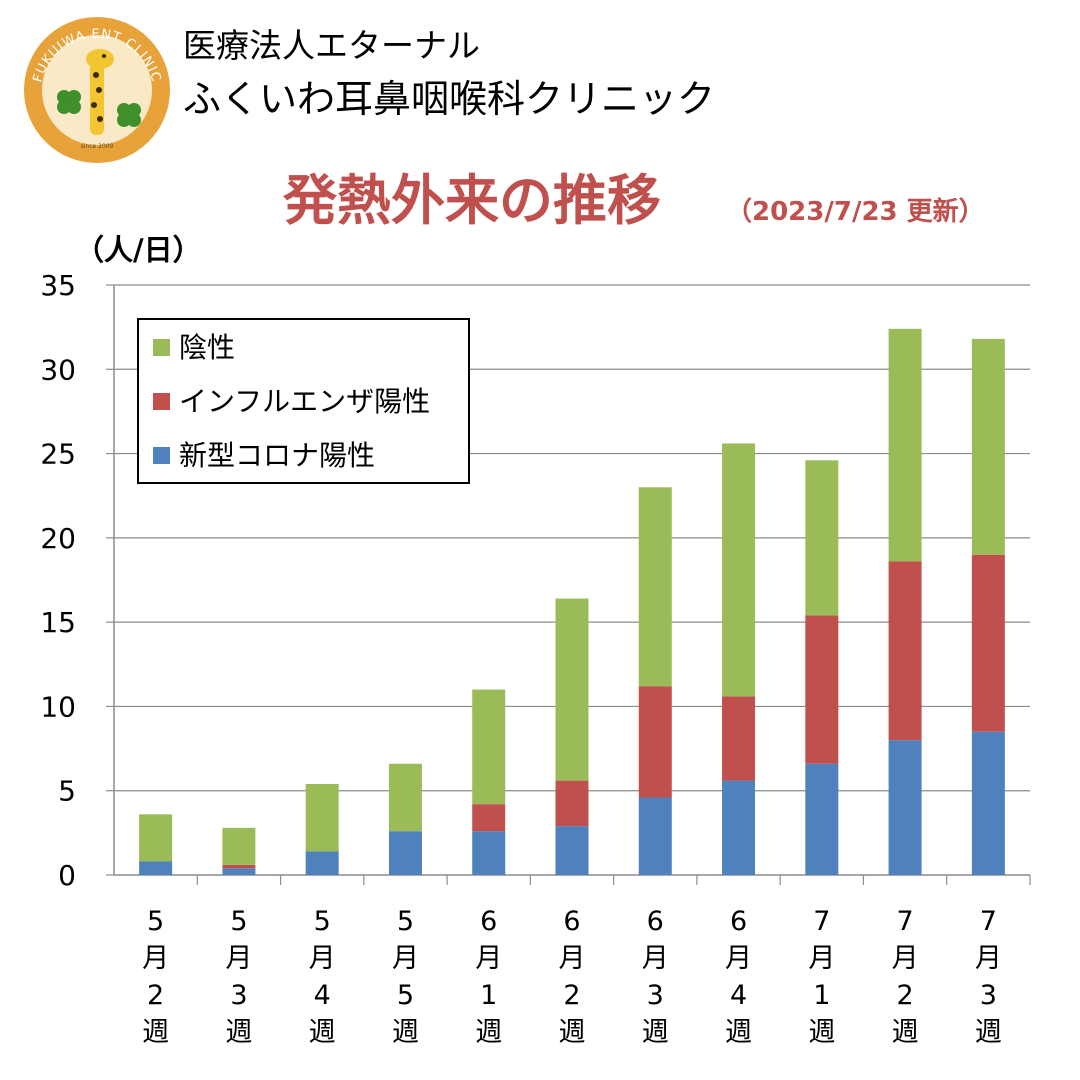 Image resolution: width=1080 pixels, height=1080 pixels. Describe the element at coordinates (100, 92) in the screenshot. I see `giraffe-icon` at that location.